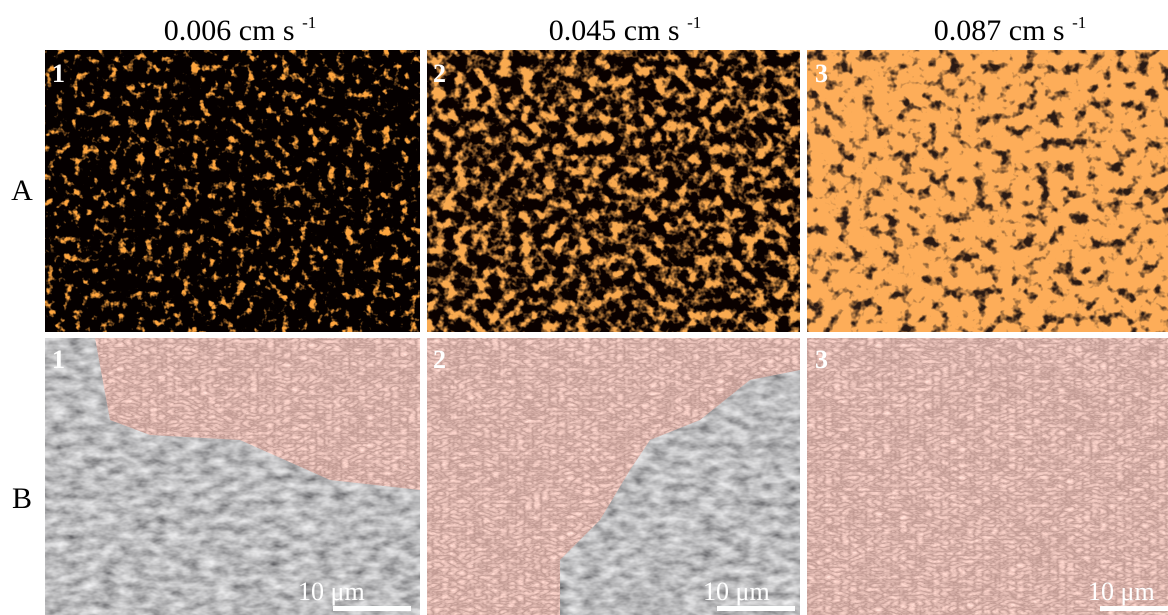 This screenshot has width=1168, height=615. Describe the element at coordinates (240, 30) in the screenshot. I see `column-header: 0.006 cm s -1` at that location.